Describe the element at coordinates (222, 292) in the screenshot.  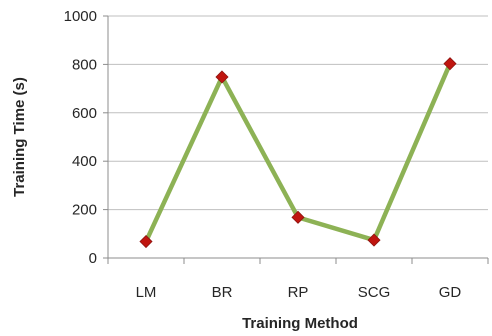
I see `x-tick-label: BR` at that location.